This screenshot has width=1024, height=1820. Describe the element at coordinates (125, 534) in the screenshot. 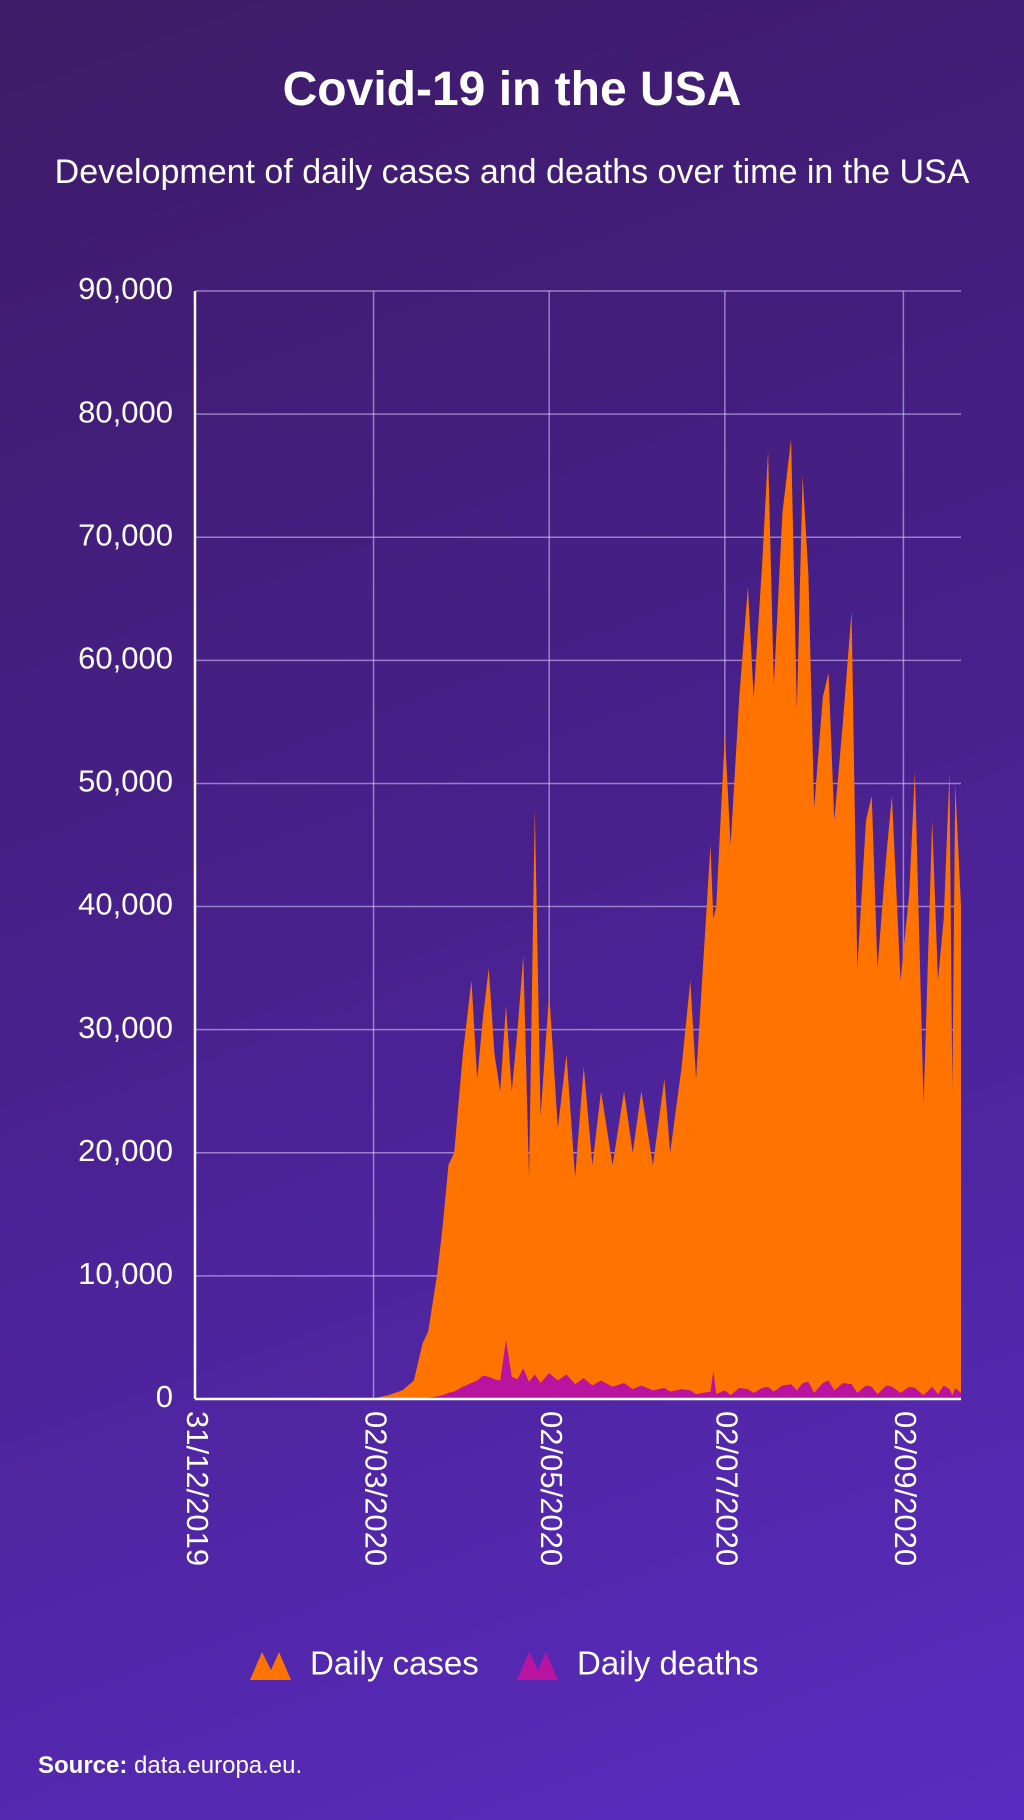

I see `y-tick-label: 70,000` at that location.